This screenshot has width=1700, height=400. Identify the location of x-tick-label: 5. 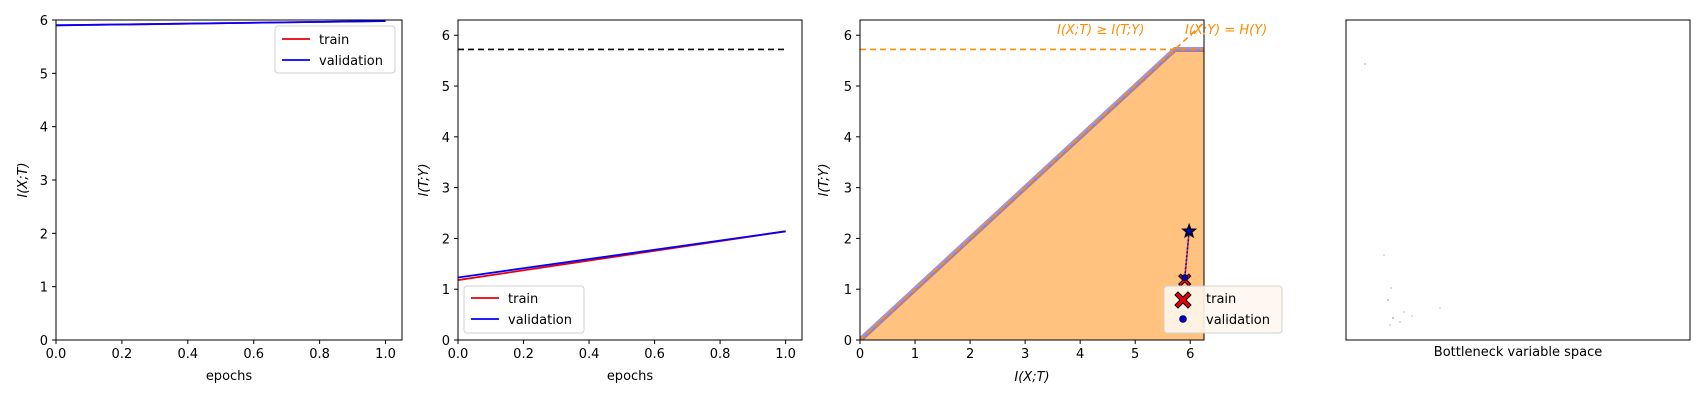
(1135, 354).